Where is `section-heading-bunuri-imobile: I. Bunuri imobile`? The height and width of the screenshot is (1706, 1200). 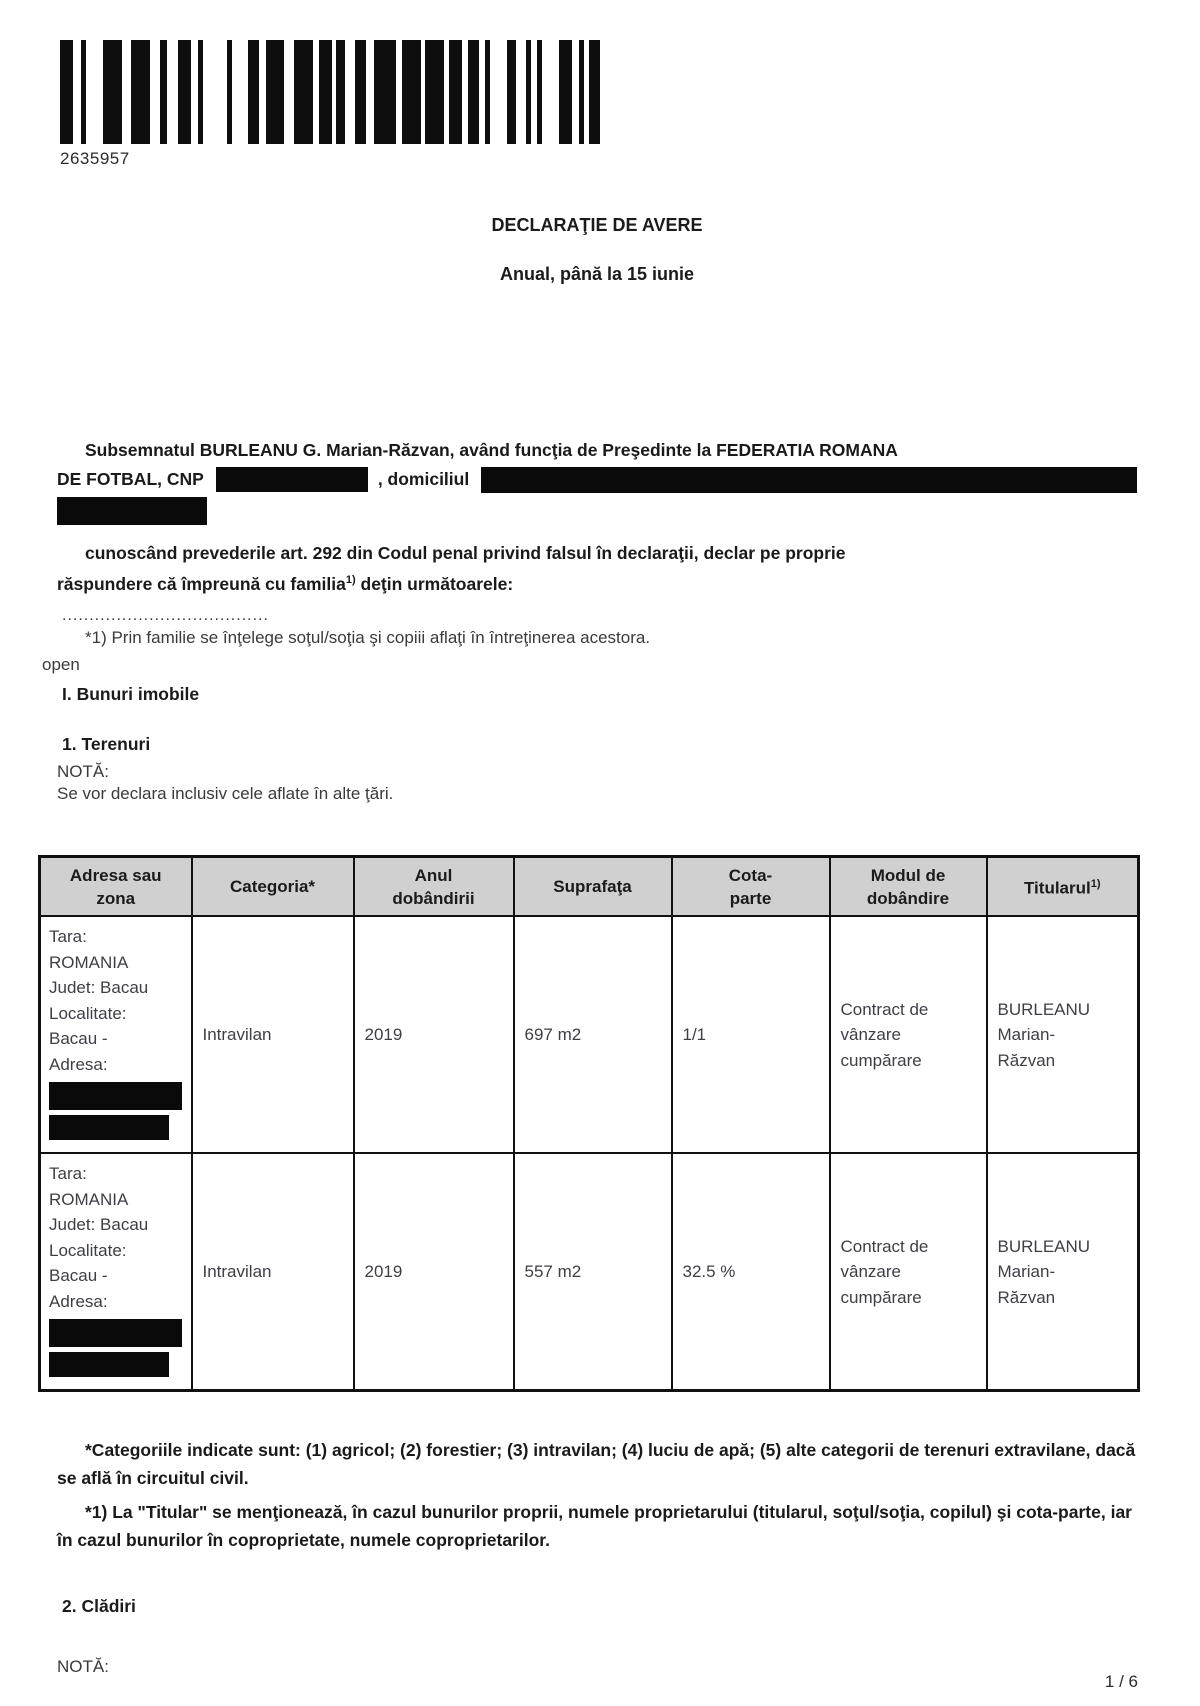
section-heading-bunuri-imobile: I. Bunuri imobile is located at coordinates (131, 693).